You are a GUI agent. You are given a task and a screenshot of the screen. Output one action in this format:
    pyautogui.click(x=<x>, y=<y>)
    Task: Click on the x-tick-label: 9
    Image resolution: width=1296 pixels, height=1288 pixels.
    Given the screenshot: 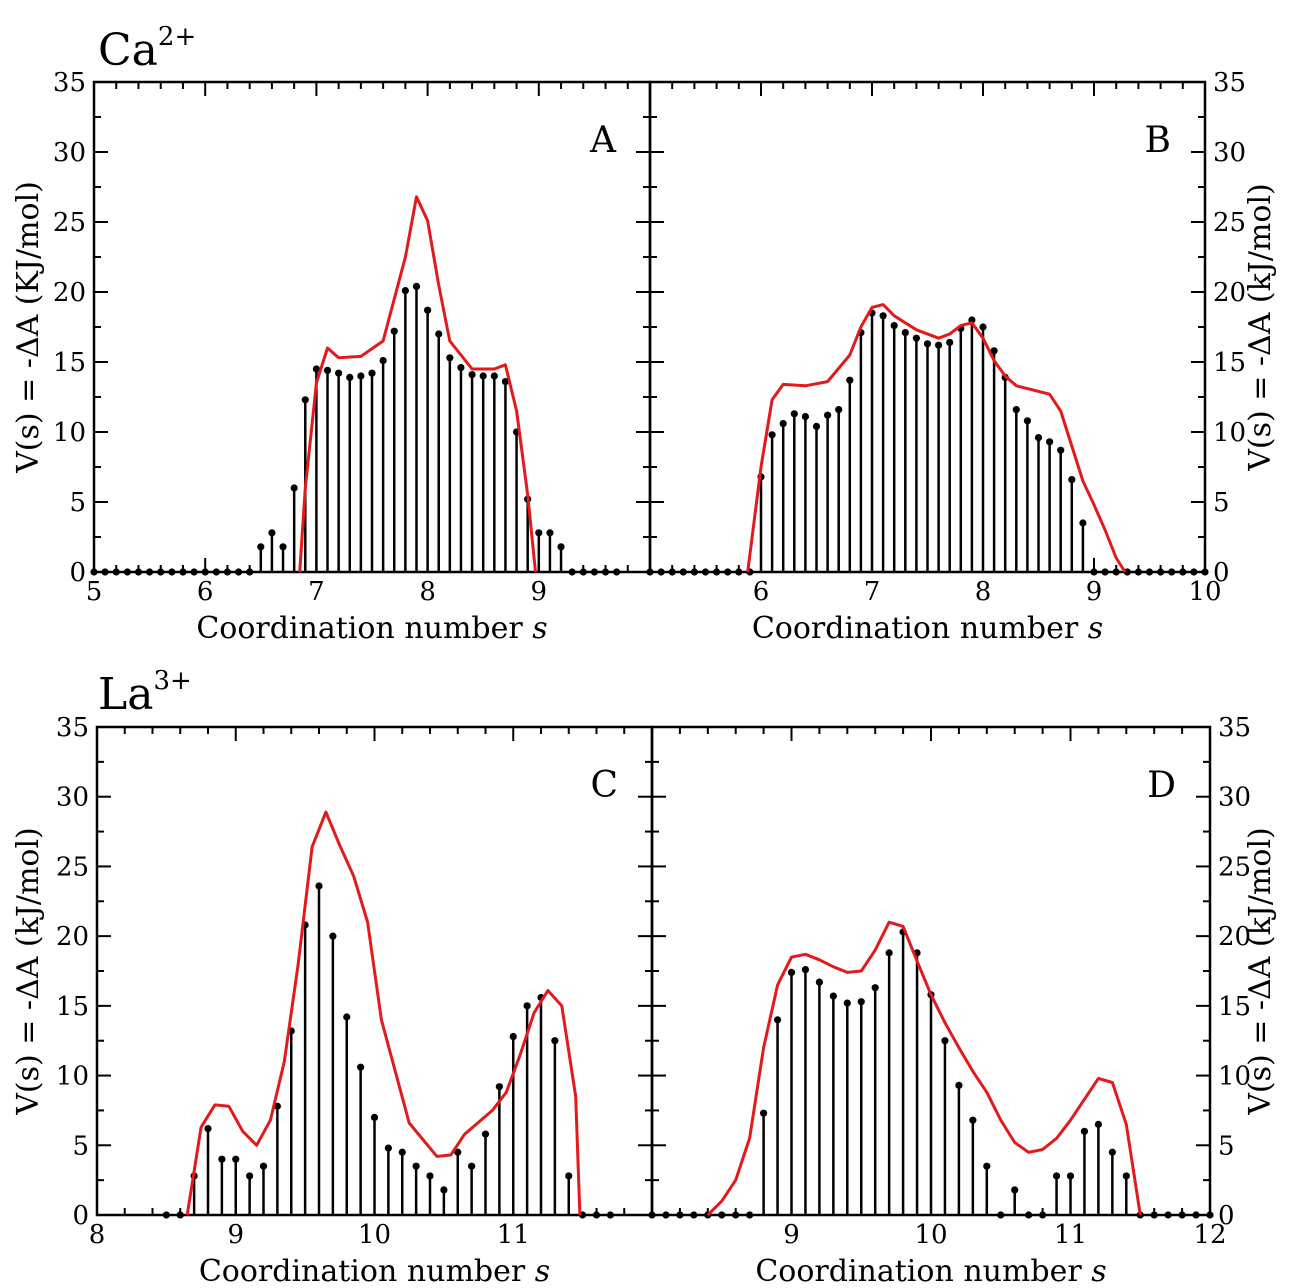 What is the action you would take?
    pyautogui.click(x=1094, y=592)
    